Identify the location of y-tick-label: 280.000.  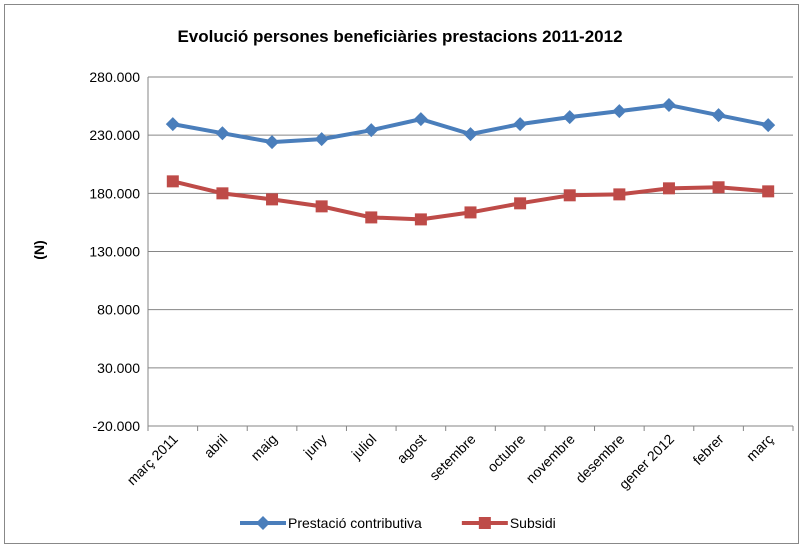
(114, 77).